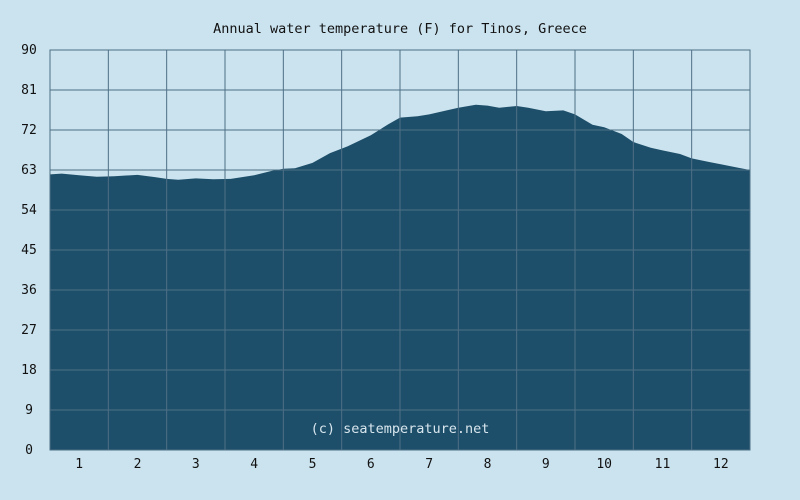 Image resolution: width=800 pixels, height=500 pixels. What do you see at coordinates (371, 464) in the screenshot?
I see `x-tick-label: 6` at bounding box center [371, 464].